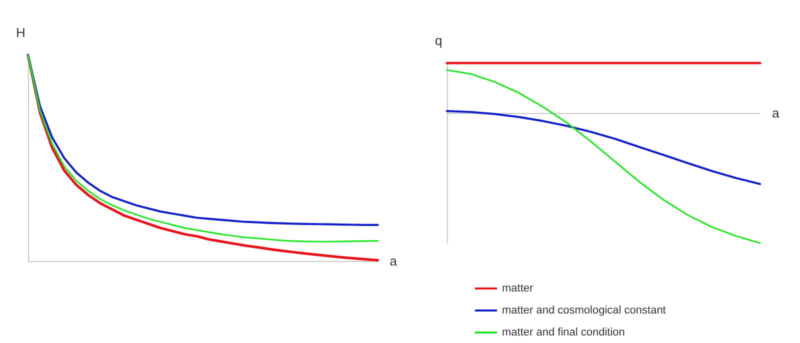 This screenshot has width=800, height=343. Describe the element at coordinates (518, 288) in the screenshot. I see `legend-label: matter` at that location.